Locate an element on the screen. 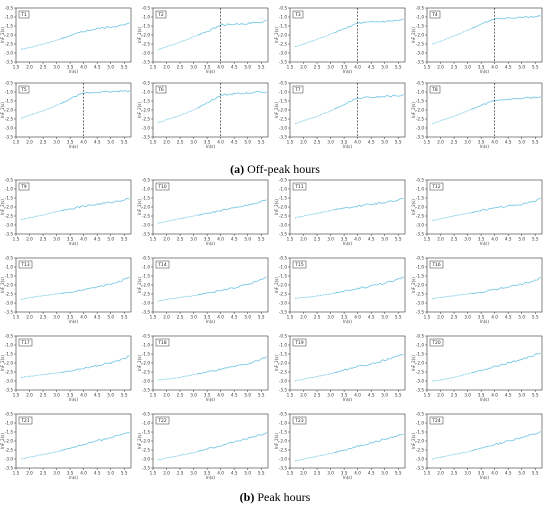 The width and height of the screenshot is (550, 506). caption-b-label: (b) is located at coordinates (247, 497).